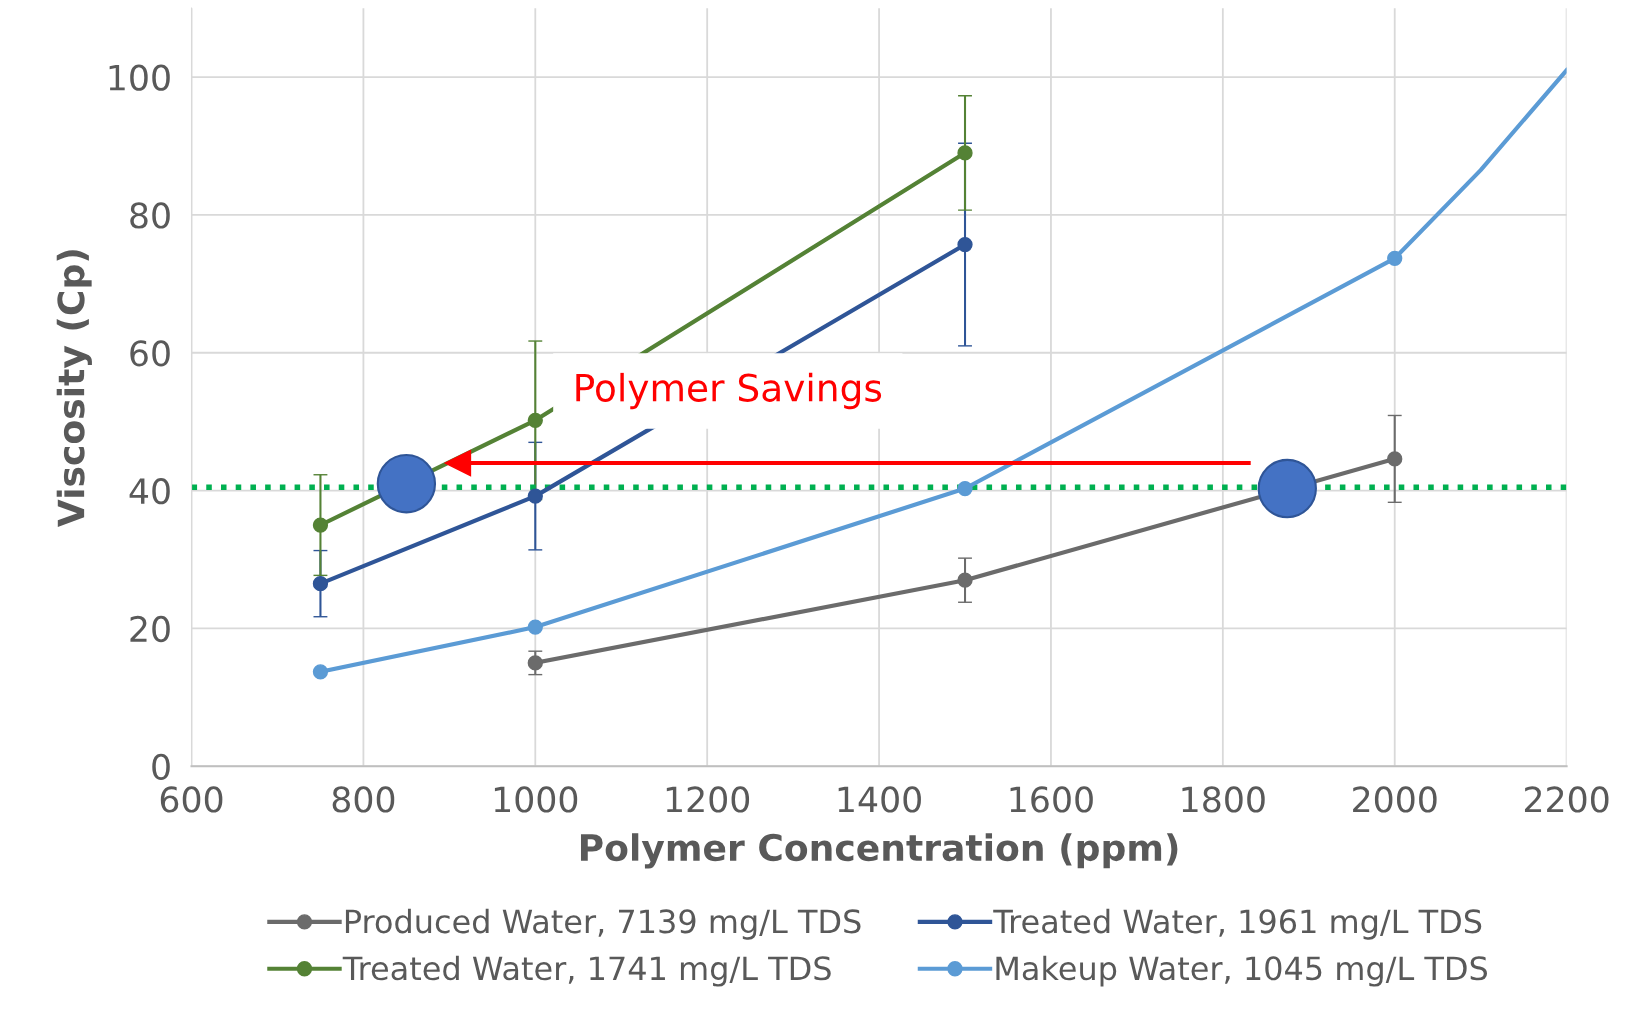  I want to click on x-tick-label: 1000, so click(536, 799).